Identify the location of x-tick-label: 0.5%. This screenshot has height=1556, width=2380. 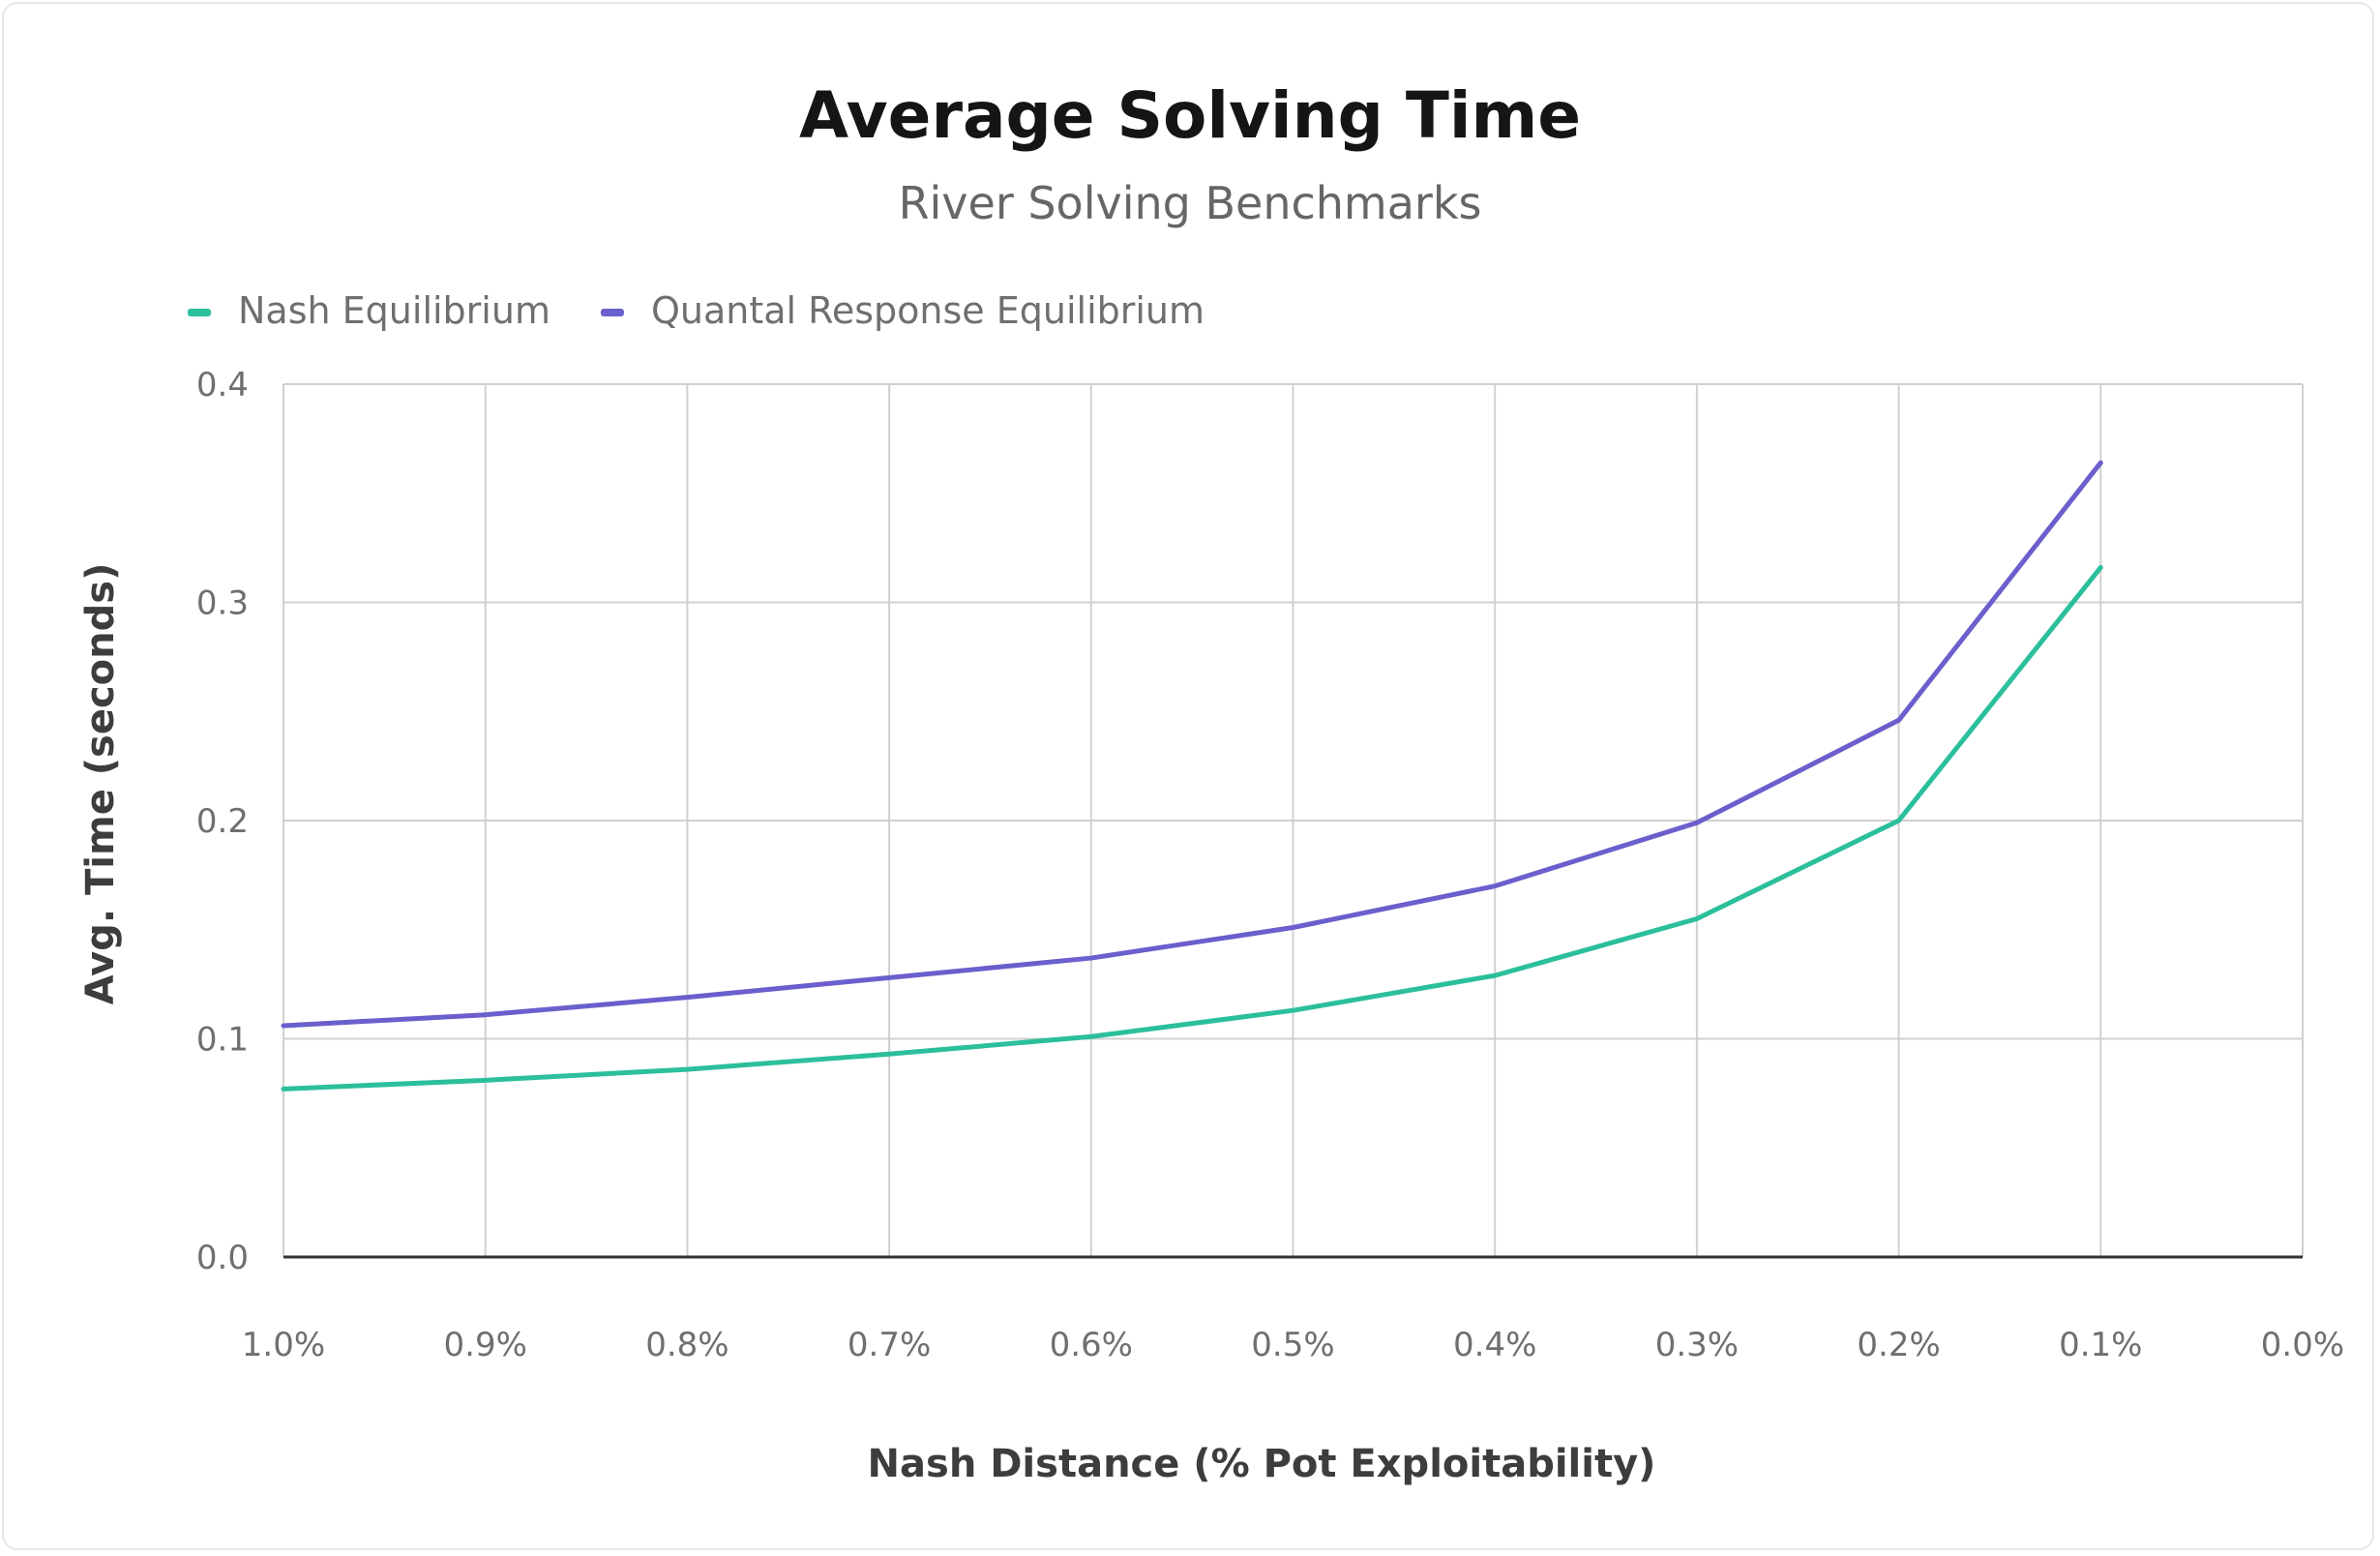
(1293, 1345).